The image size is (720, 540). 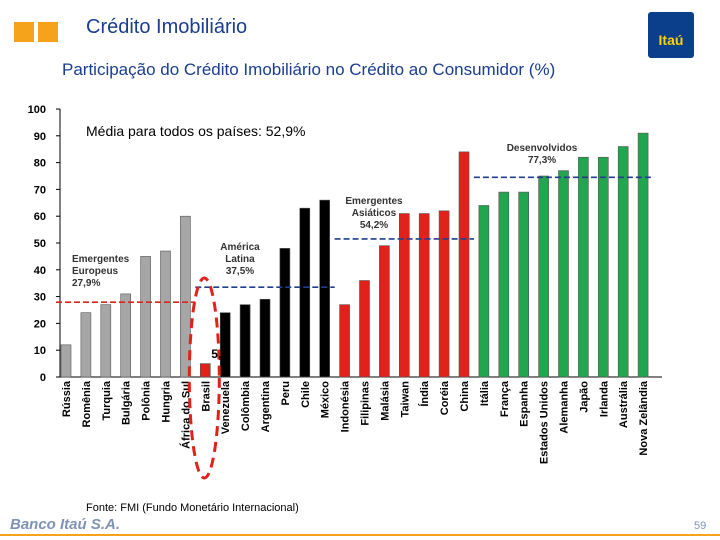 What do you see at coordinates (40, 324) in the screenshot?
I see `y-tick-label: 20` at bounding box center [40, 324].